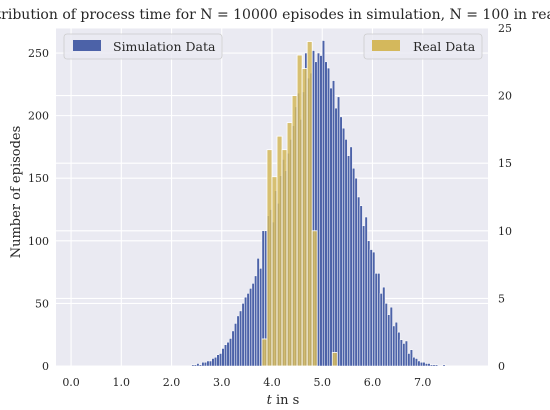  What do you see at coordinates (71, 382) in the screenshot?
I see `x-tick-label: 0.0` at bounding box center [71, 382].